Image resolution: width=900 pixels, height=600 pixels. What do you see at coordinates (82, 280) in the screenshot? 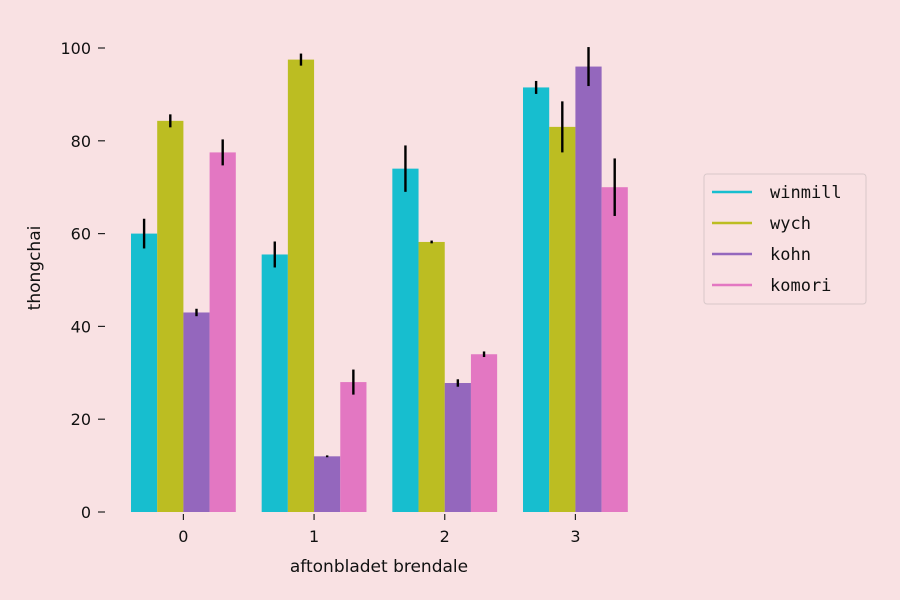
I see `y-axis: 0 20 40 60 80 100` at bounding box center [82, 280].